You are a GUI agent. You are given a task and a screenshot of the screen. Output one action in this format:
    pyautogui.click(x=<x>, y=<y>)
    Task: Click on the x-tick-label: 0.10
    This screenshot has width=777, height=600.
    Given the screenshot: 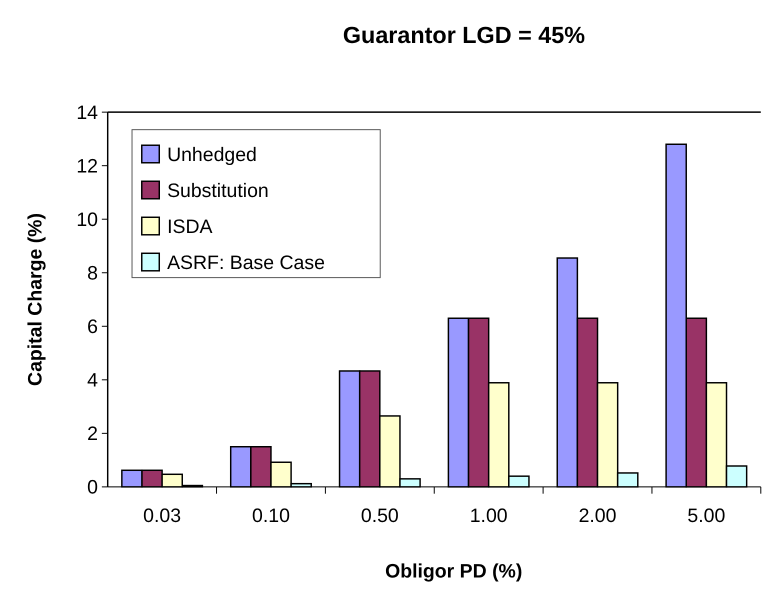 What is the action you would take?
    pyautogui.click(x=271, y=515)
    